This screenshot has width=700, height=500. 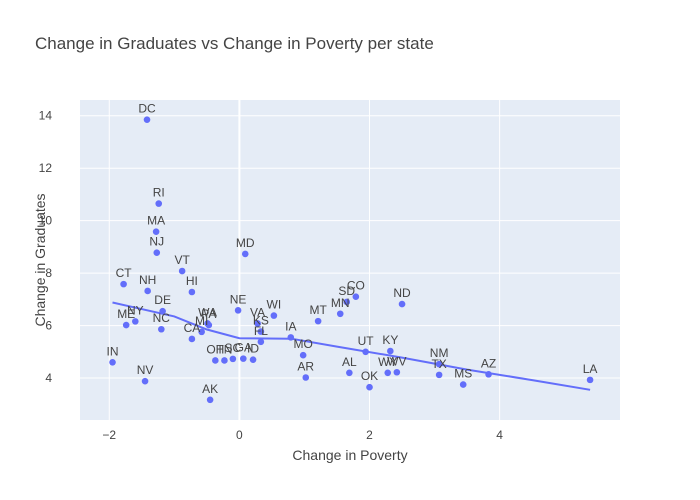 I want to click on point-label: WY, so click(x=387, y=362).